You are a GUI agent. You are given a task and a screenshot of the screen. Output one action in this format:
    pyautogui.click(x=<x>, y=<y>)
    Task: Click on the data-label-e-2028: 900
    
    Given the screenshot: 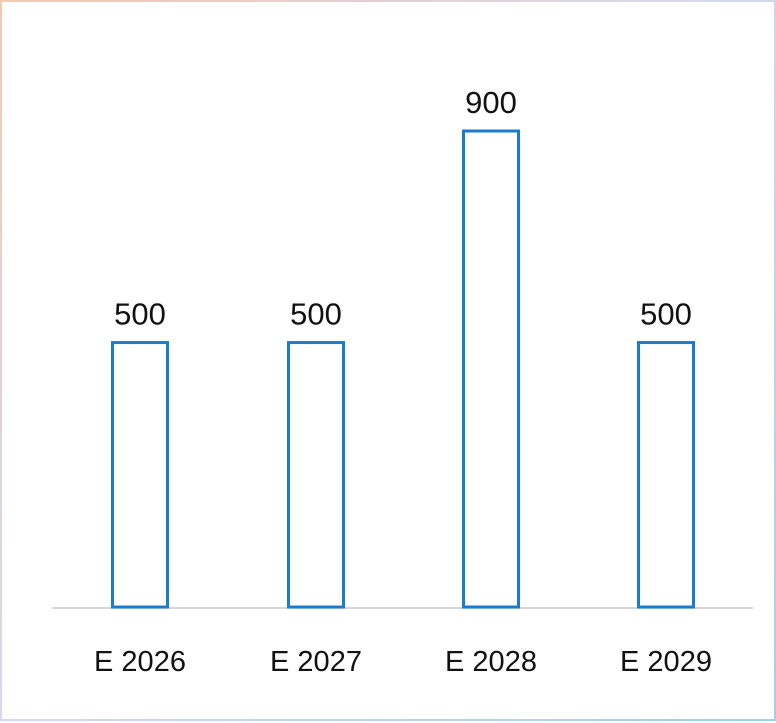 What is the action you would take?
    pyautogui.click(x=491, y=102)
    